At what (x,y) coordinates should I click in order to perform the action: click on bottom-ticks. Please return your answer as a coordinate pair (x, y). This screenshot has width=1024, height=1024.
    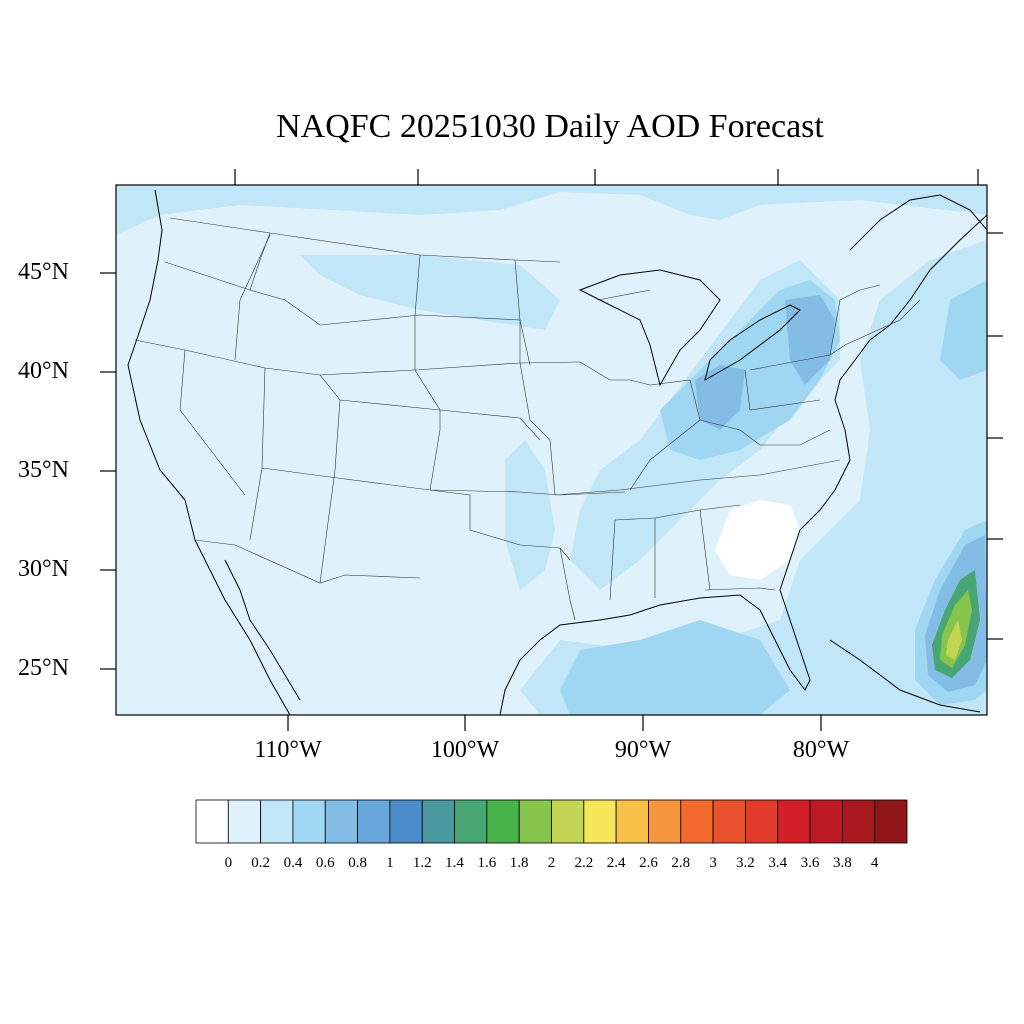
    Looking at the image, I should click on (554, 723).